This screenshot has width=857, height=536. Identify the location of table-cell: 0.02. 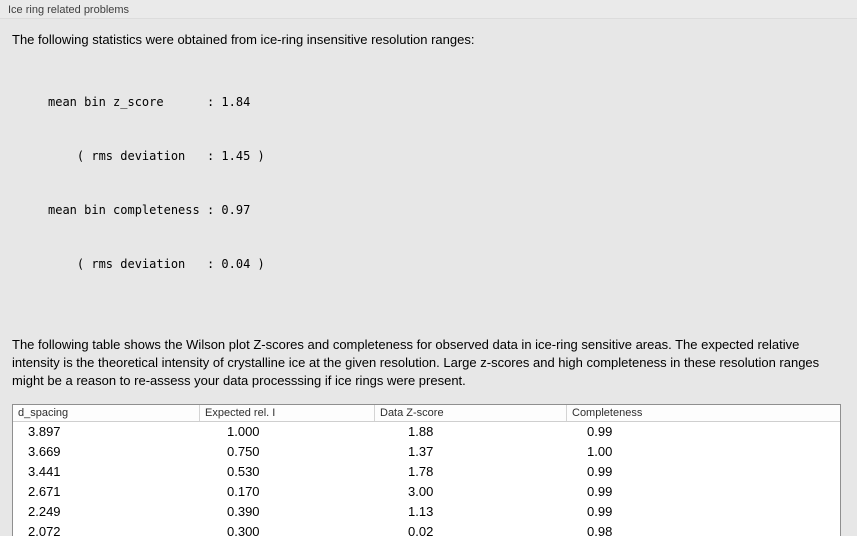
(421, 530).